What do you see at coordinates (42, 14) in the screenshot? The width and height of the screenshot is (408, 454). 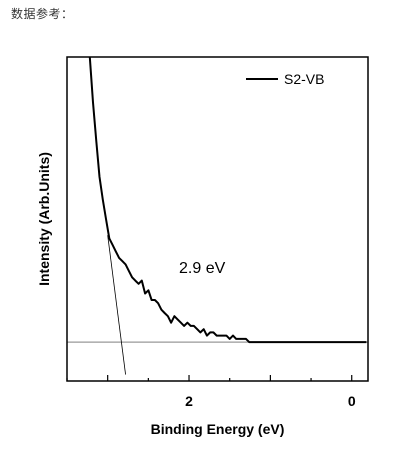 I see `page-caption: 数据参考：` at bounding box center [42, 14].